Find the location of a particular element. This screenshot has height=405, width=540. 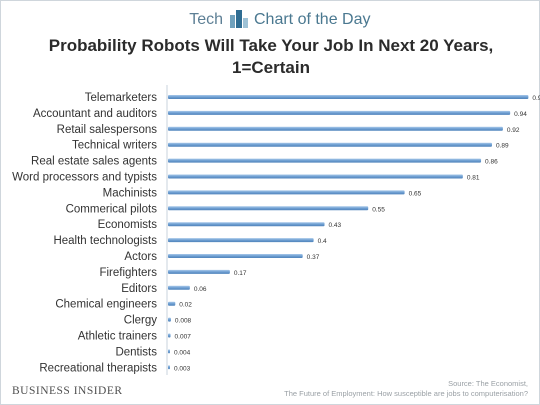

category-label: Firefighters is located at coordinates (128, 273).